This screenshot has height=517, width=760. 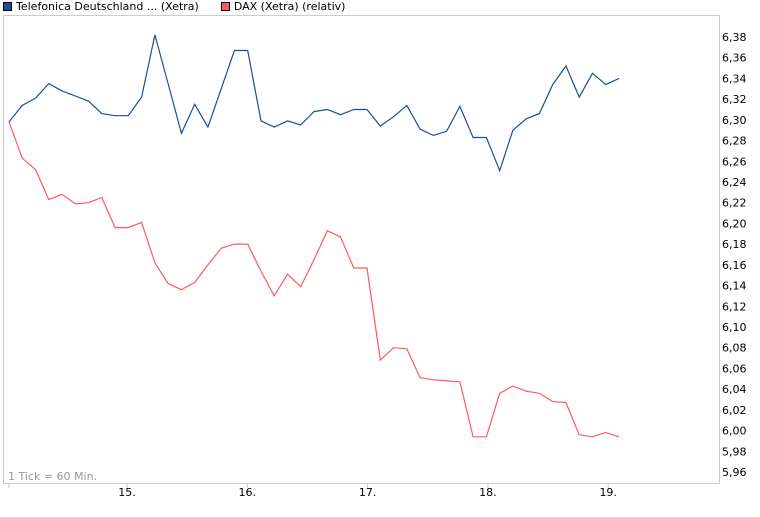 I want to click on legend-item-telefonica: Telefonica Deutschland ... (Xetra), so click(x=101, y=6).